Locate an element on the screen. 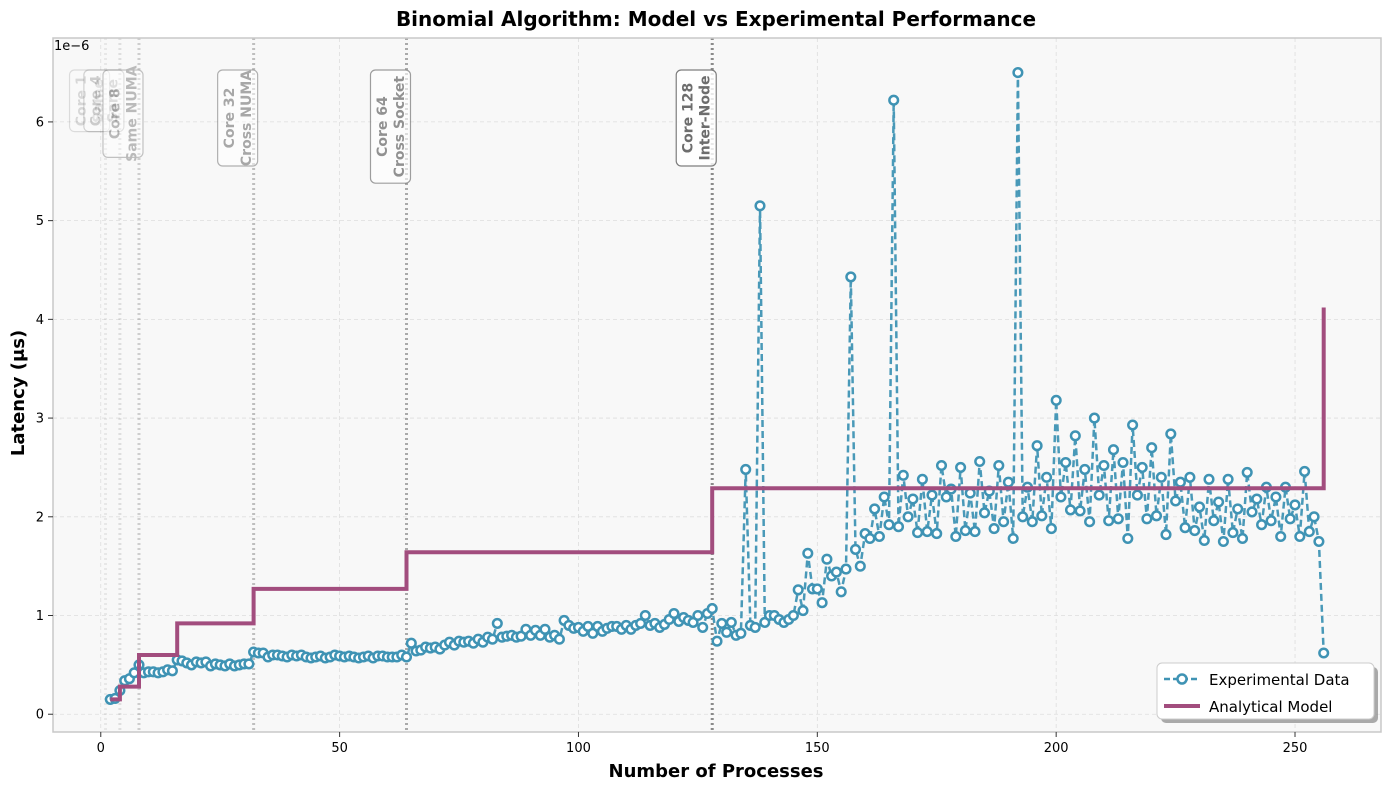  x-axis-label: Number of Processes is located at coordinates (716, 771).